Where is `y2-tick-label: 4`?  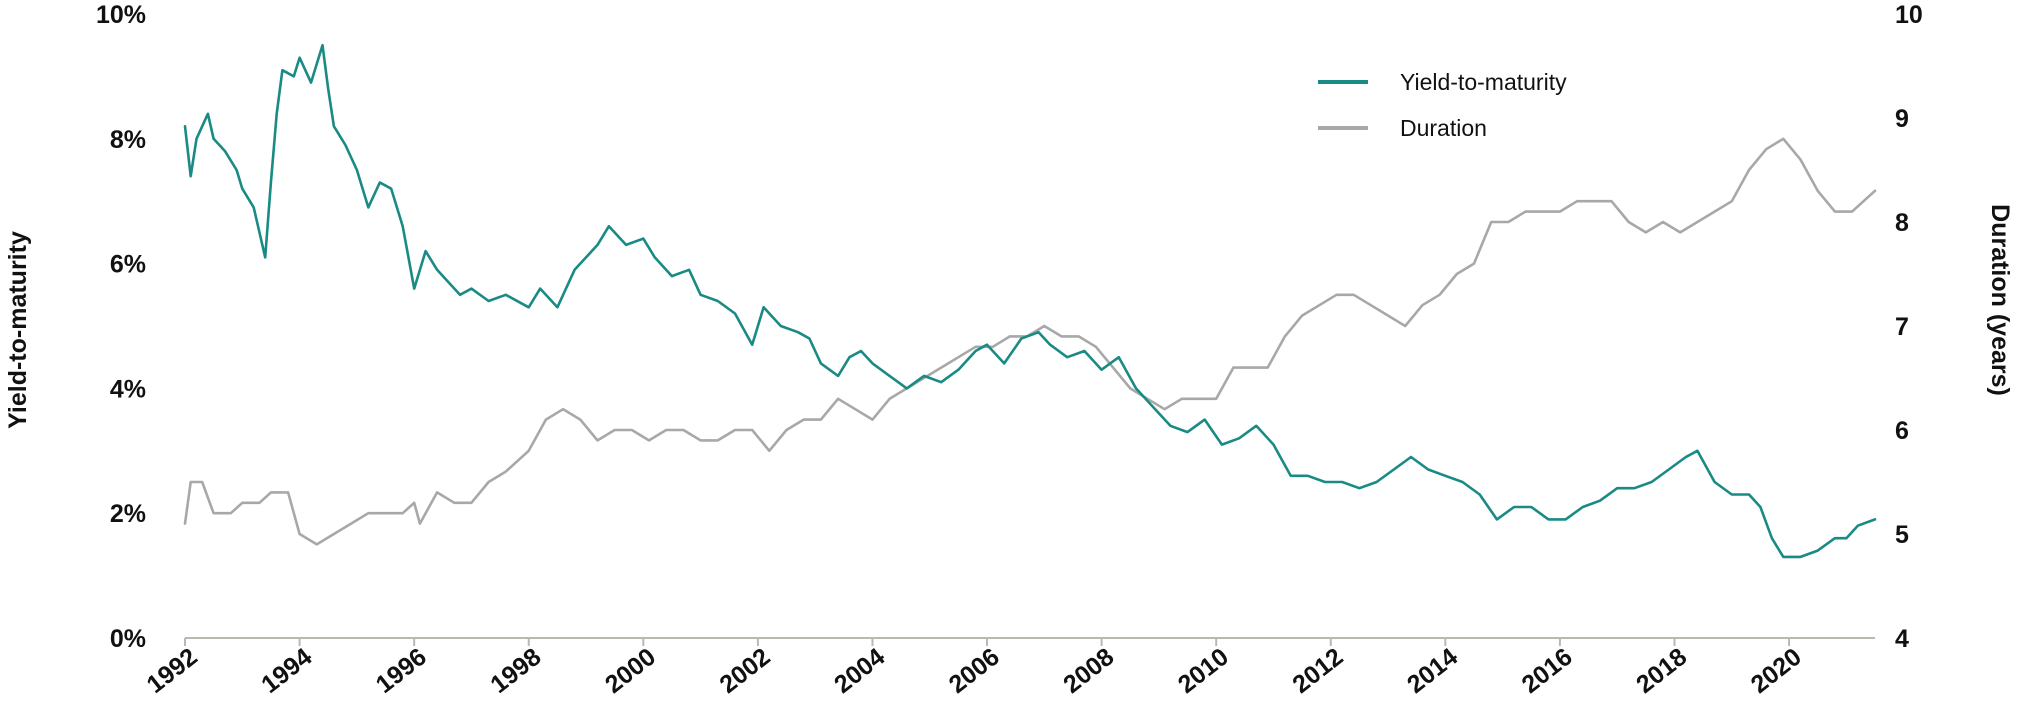
y2-tick-label: 4 is located at coordinates (1902, 639).